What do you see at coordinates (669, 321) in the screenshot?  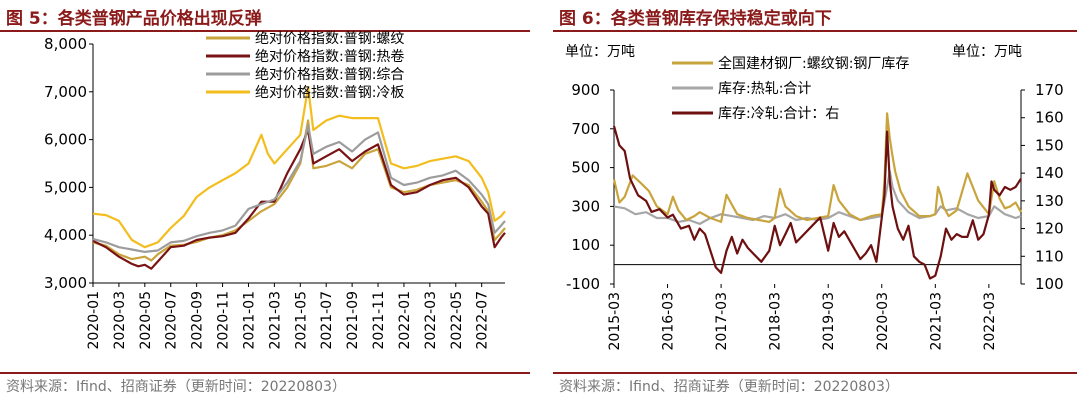 I see `x-tick-label: 2016-03` at bounding box center [669, 321].